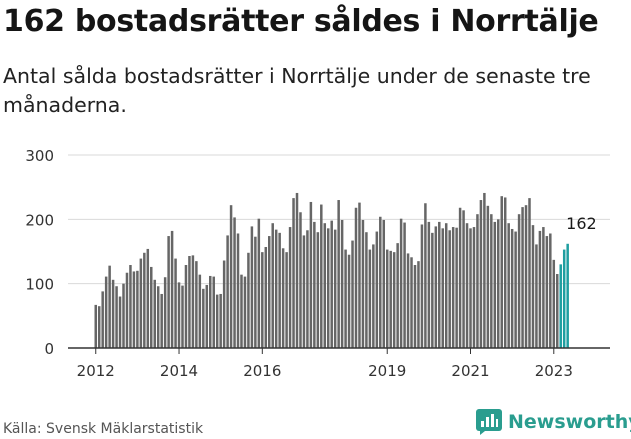 Image resolution: width=631 pixels, height=439 pixels. I want to click on chart-title: 162 bostadsrätter såldes i Norrtälje, so click(301, 21).